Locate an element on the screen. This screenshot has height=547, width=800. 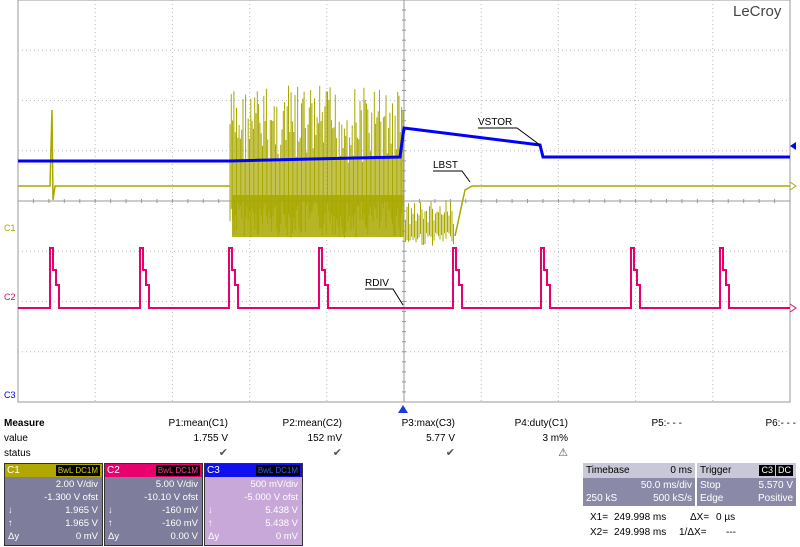
trace-c1-burst-fill is located at coordinates (318, 216).